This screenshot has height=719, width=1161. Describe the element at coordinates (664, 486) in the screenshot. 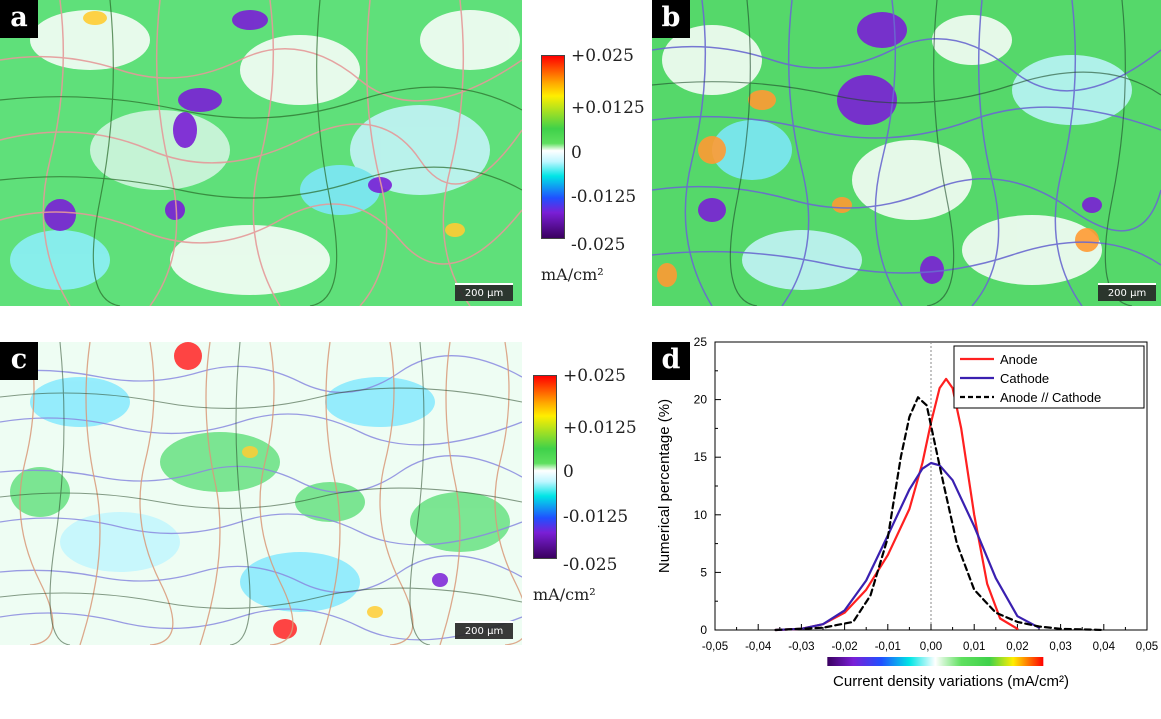

I see `y-axis-label: Numerical percentage (%)` at that location.